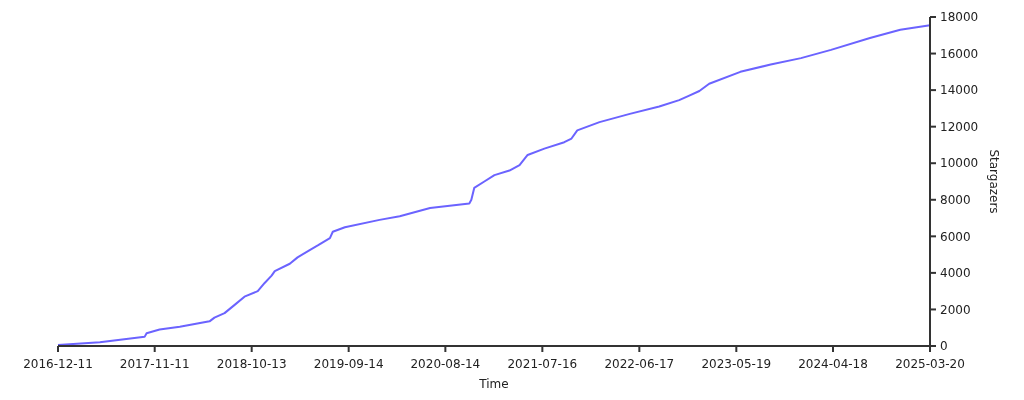 The width and height of the screenshot is (1024, 400). What do you see at coordinates (955, 309) in the screenshot?
I see `y-tick-label: 2000` at bounding box center [955, 309].